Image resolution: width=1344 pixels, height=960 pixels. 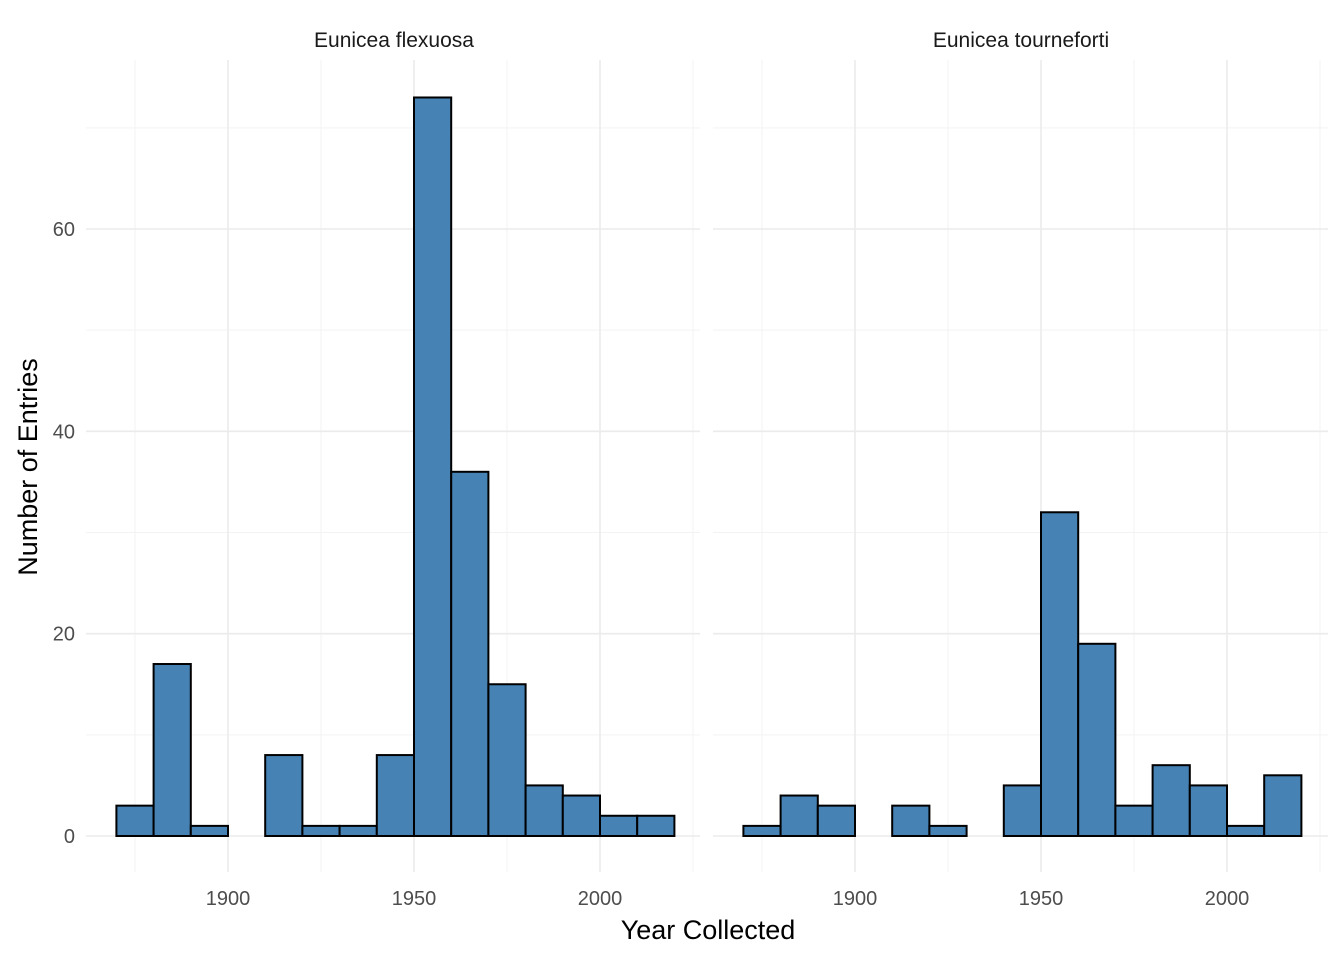 I want to click on y-tick-label: 40, so click(x=64, y=432).